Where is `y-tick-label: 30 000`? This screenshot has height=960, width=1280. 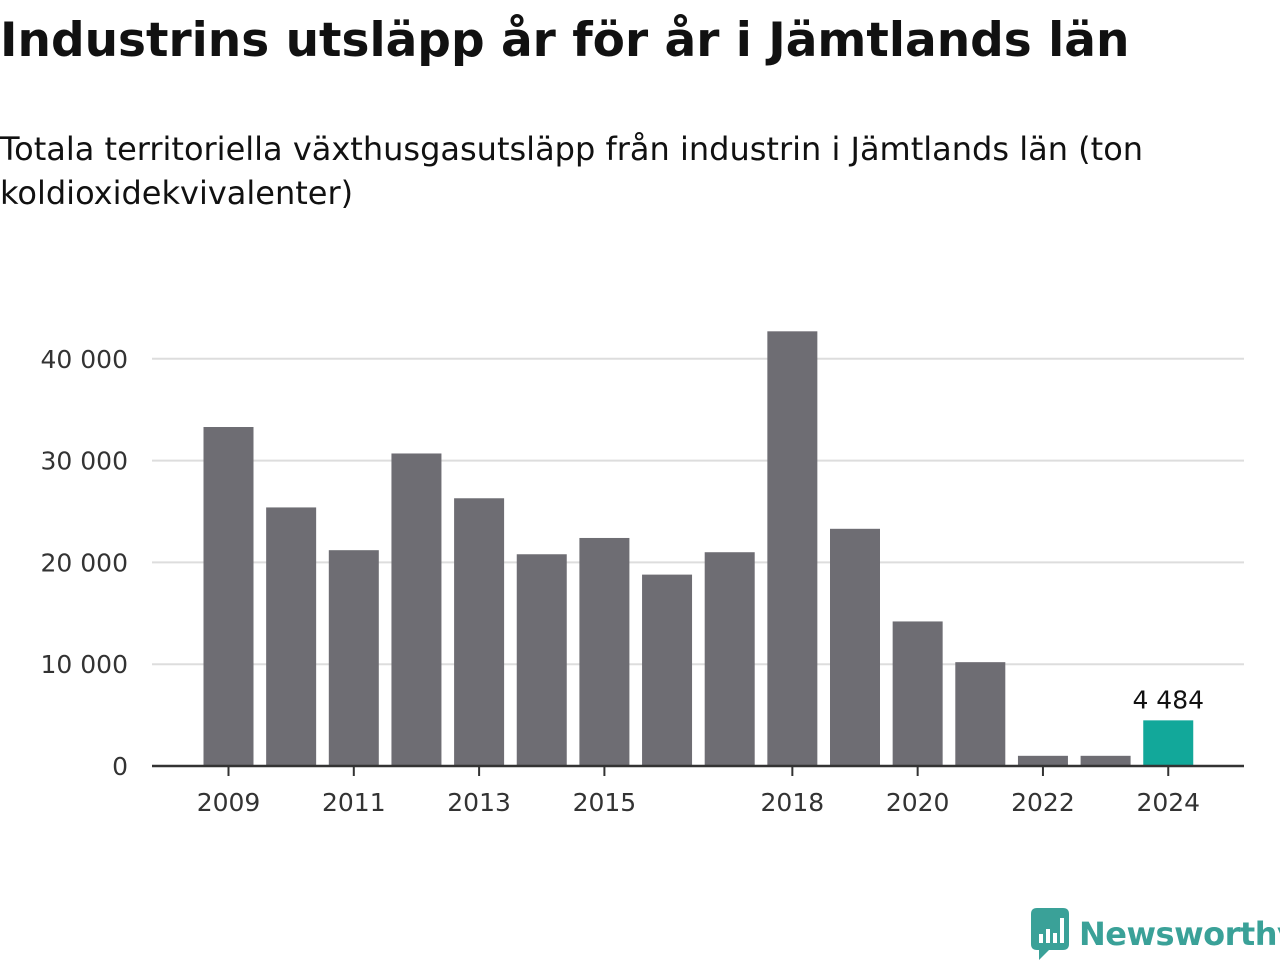 y-tick-label: 30 000 is located at coordinates (84, 461).